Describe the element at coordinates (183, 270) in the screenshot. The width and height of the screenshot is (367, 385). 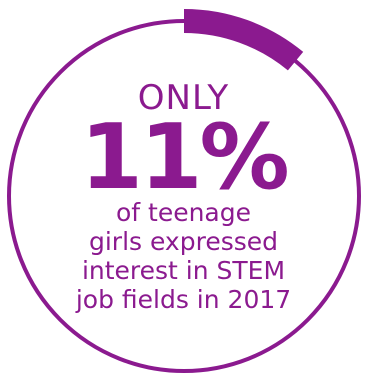
I see `stat-description-line: interest in STEM` at that location.